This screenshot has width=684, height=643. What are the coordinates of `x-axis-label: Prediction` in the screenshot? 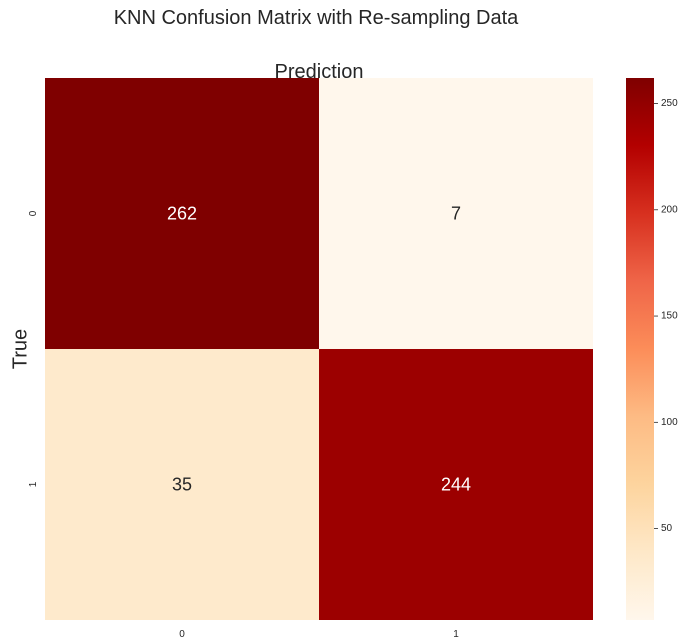 It's located at (319, 72).